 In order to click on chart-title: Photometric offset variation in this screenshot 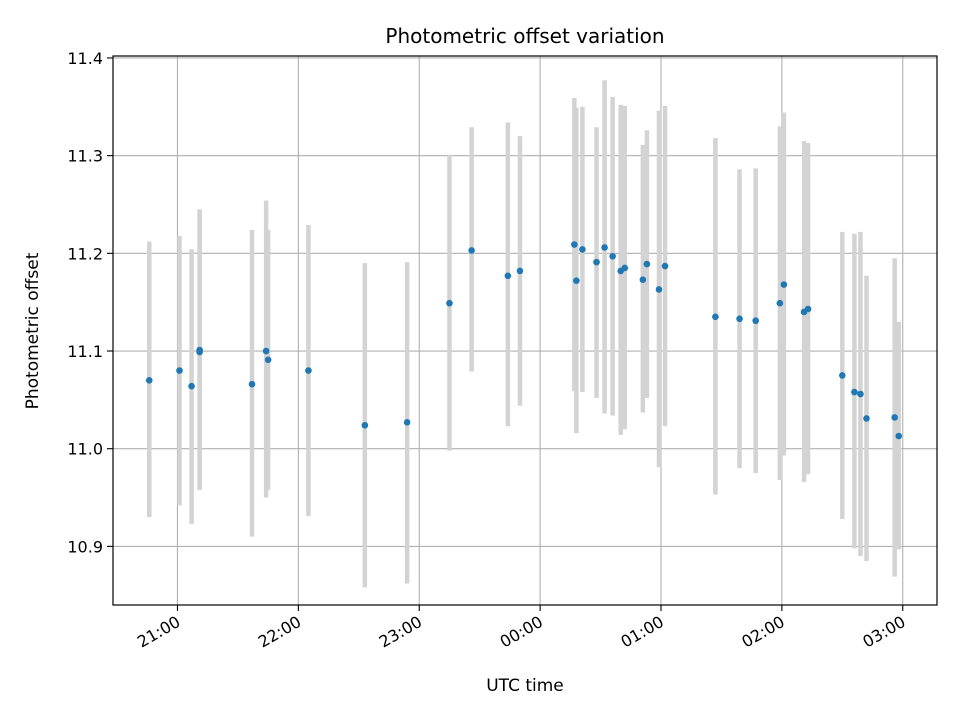, I will do `click(524, 36)`.